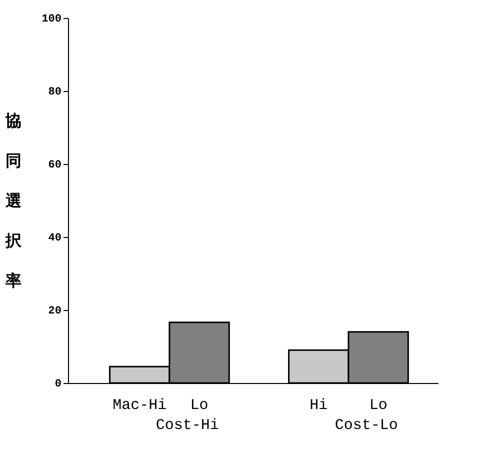  What do you see at coordinates (55, 312) in the screenshot?
I see `y-tick-label: 20` at bounding box center [55, 312].